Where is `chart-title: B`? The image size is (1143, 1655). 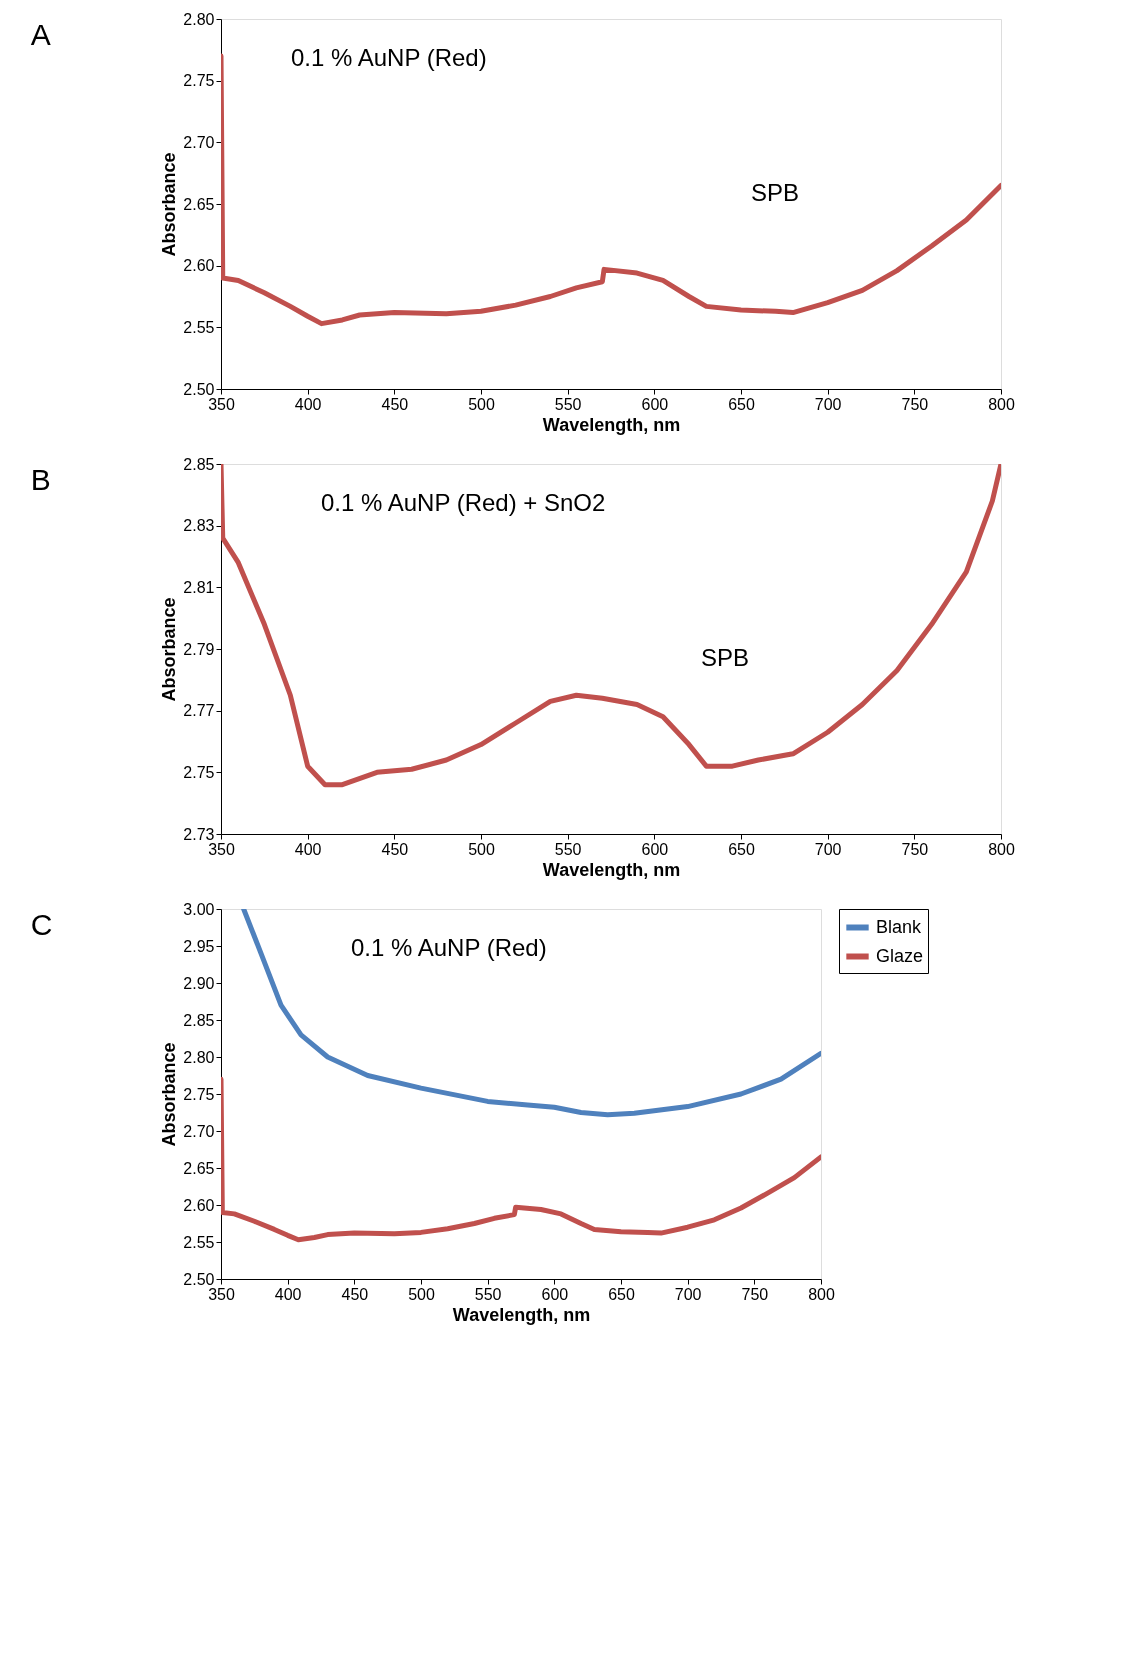 chart-title: B is located at coordinates (40, 479).